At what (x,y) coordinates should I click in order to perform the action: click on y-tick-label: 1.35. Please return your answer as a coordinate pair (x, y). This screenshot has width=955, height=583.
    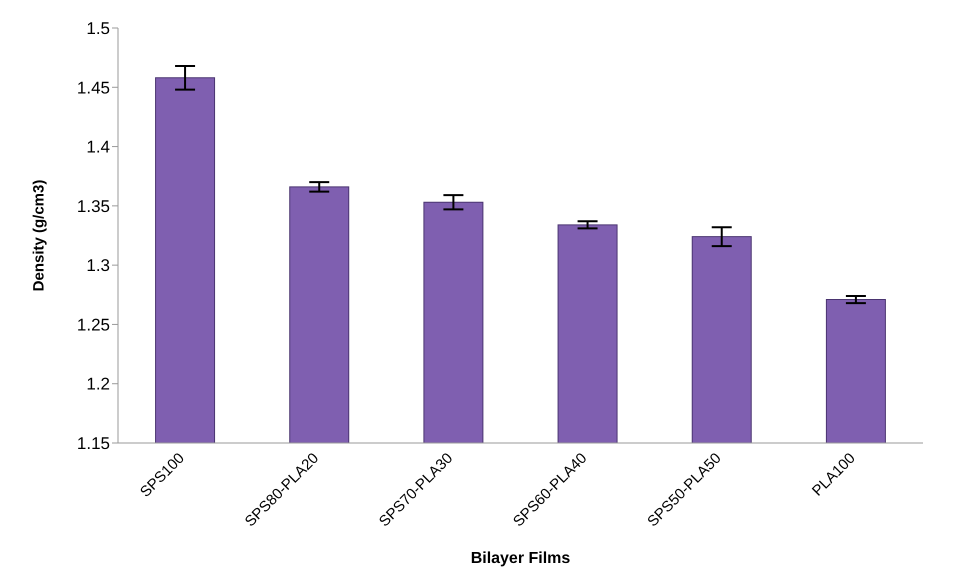
    Looking at the image, I should click on (93, 206).